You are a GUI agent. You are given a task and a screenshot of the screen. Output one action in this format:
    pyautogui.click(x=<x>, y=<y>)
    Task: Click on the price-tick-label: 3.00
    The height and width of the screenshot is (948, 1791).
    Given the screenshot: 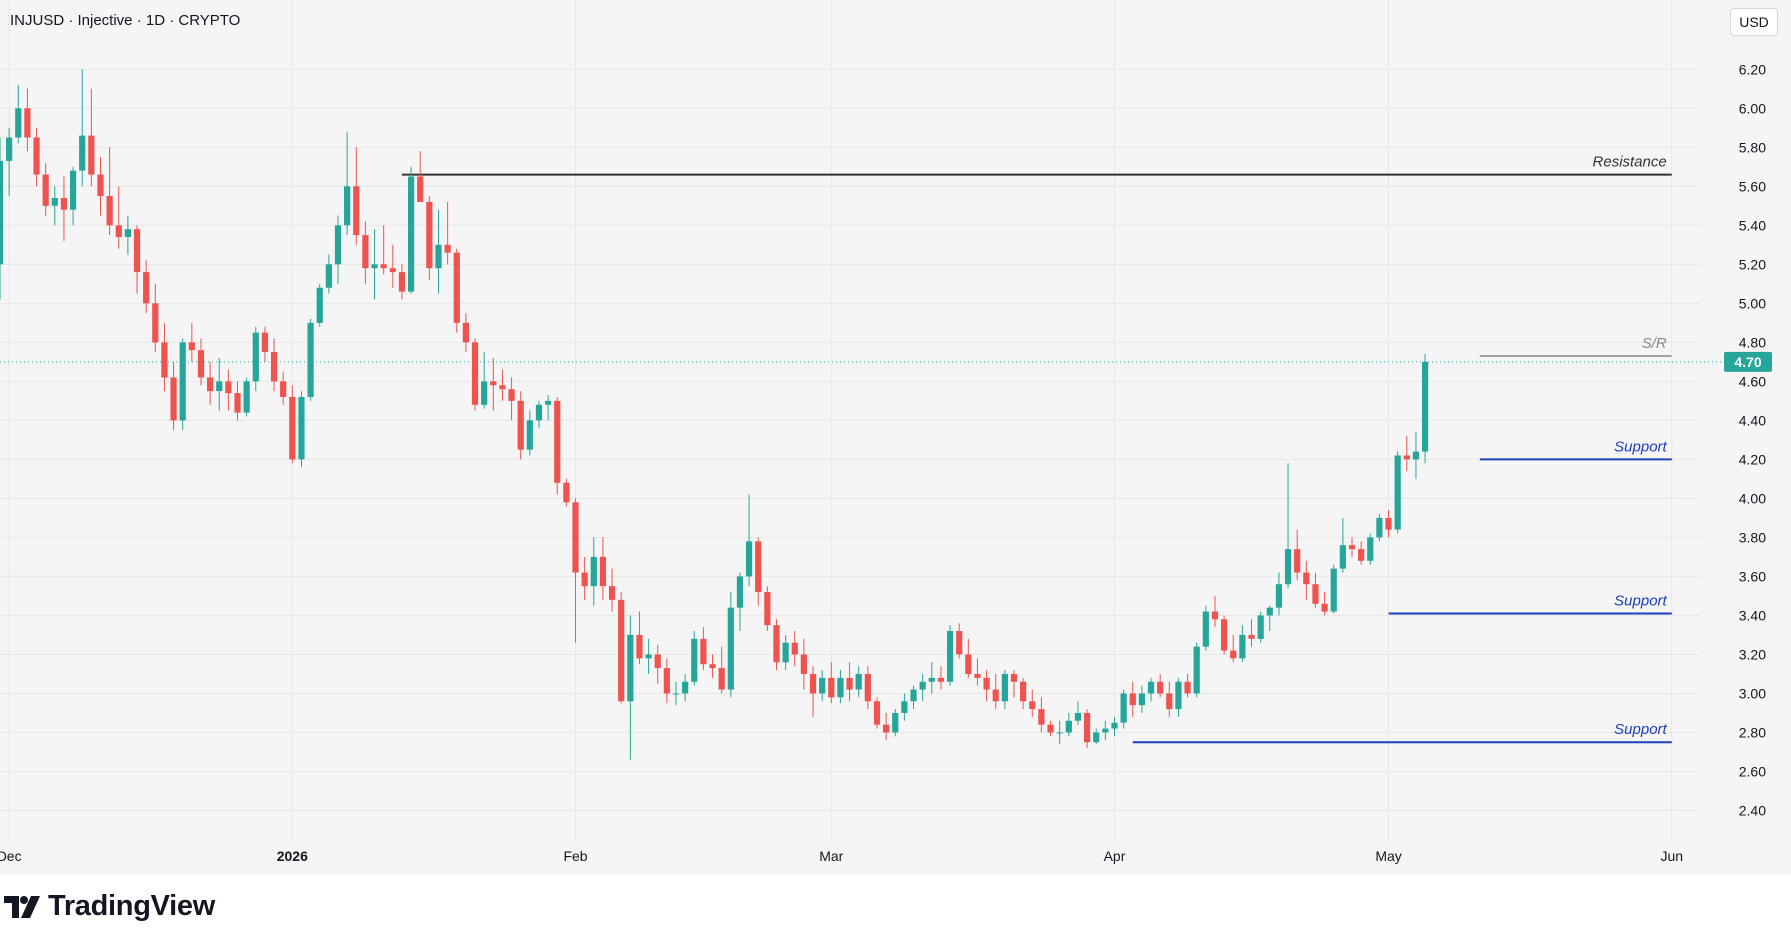 What is the action you would take?
    pyautogui.click(x=1752, y=693)
    